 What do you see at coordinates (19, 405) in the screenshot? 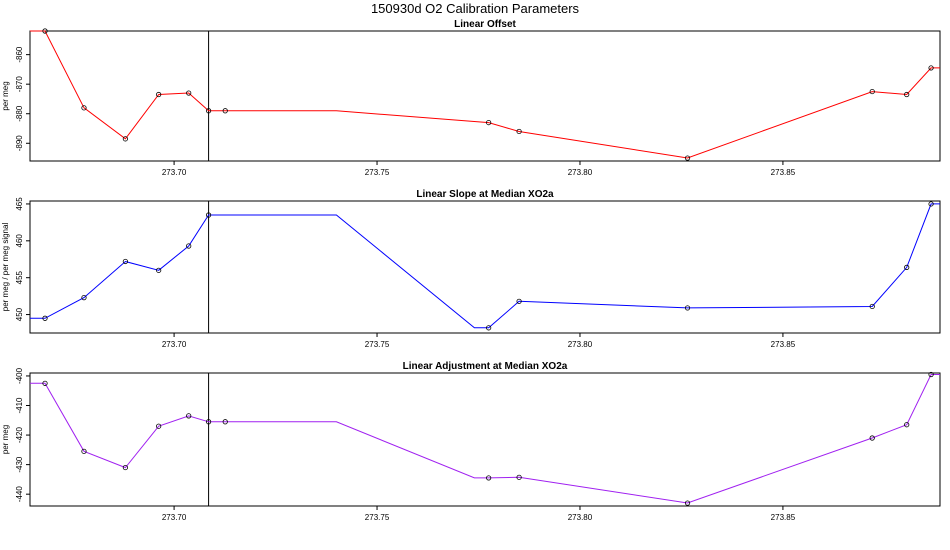
I see `y-tick-label: -410` at bounding box center [19, 405].